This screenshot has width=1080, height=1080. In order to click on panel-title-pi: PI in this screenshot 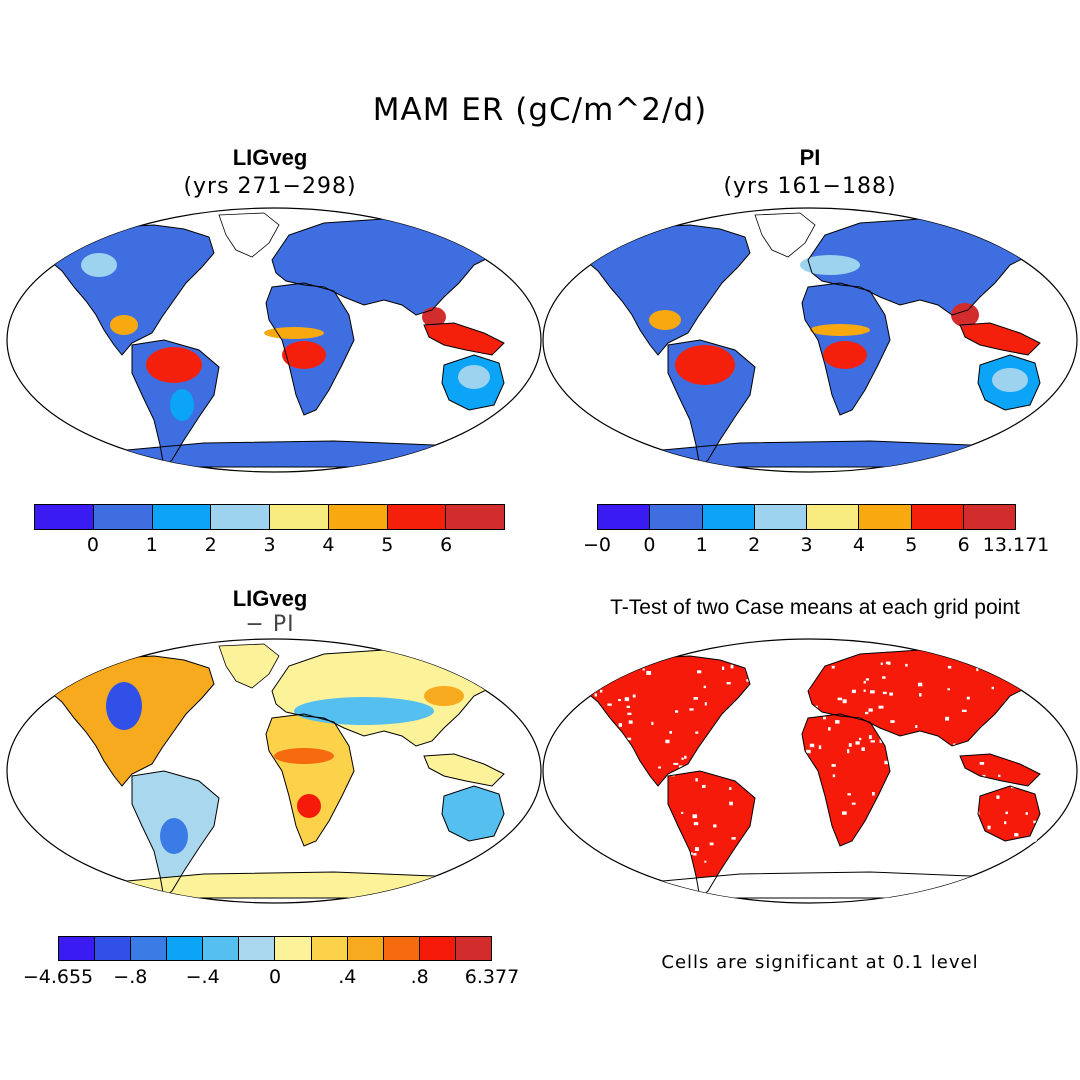, I will do `click(810, 157)`.